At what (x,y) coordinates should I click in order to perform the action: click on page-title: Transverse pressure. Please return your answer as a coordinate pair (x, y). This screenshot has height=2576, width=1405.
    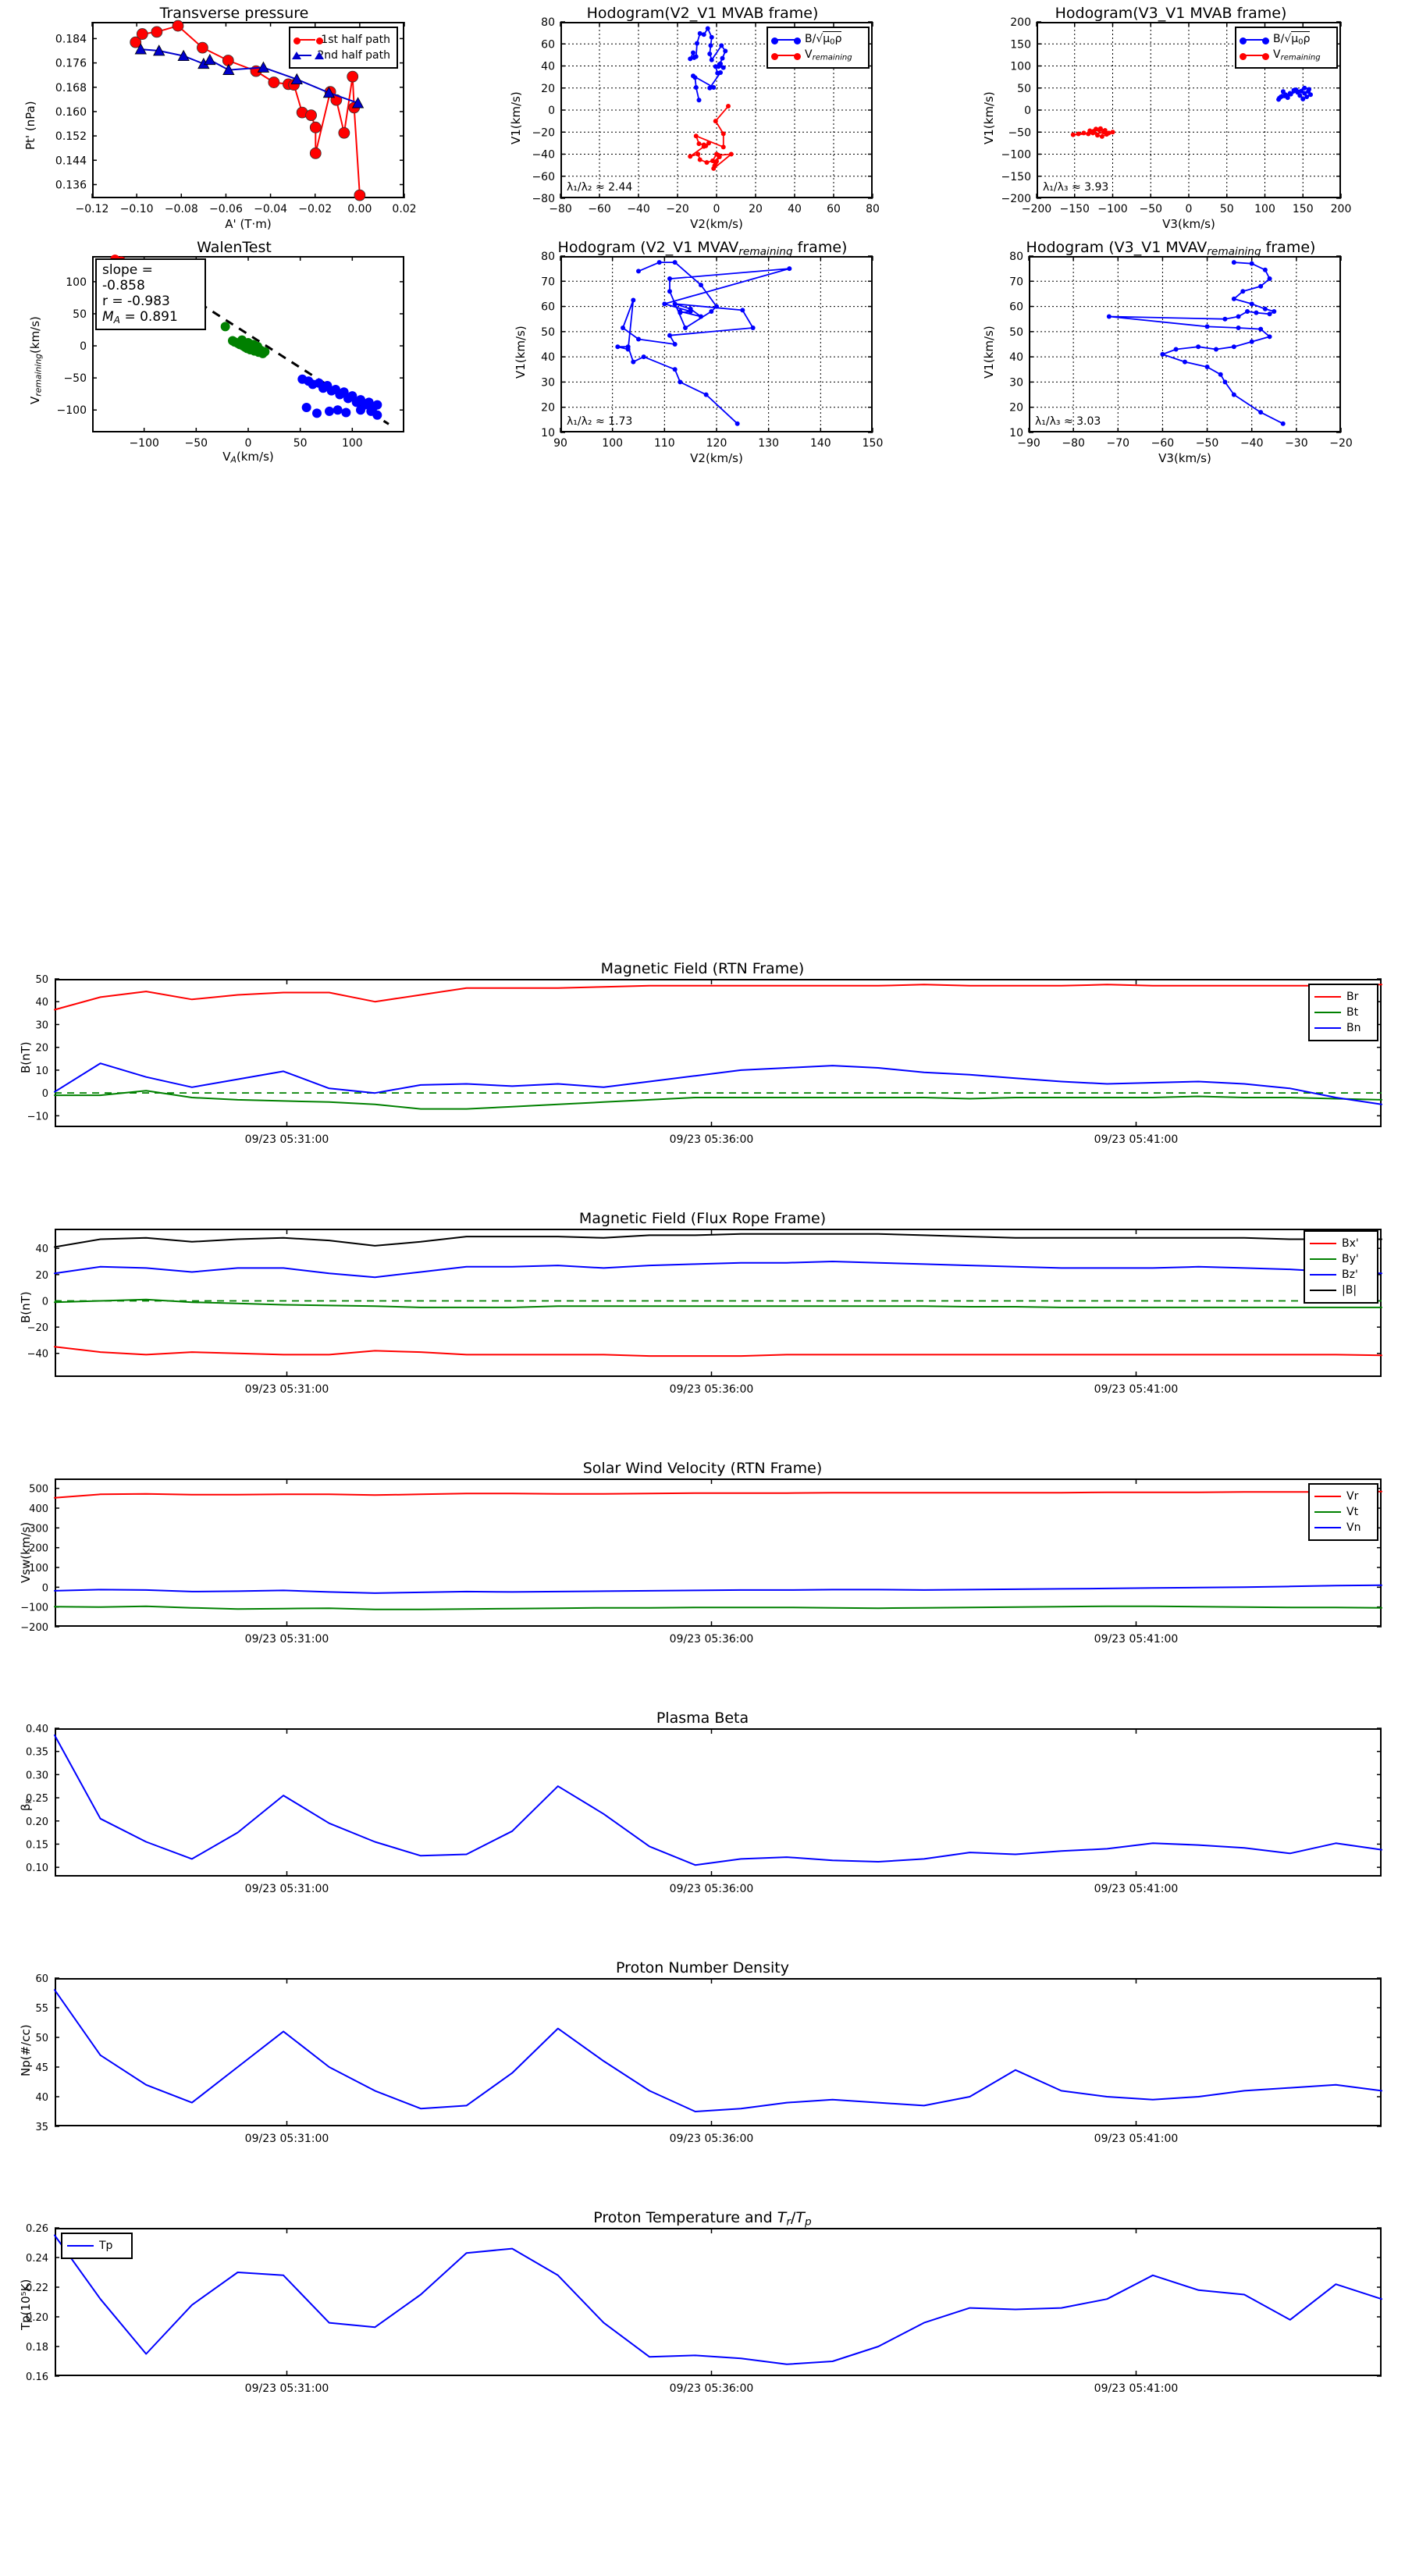
    Looking at the image, I should click on (234, 13).